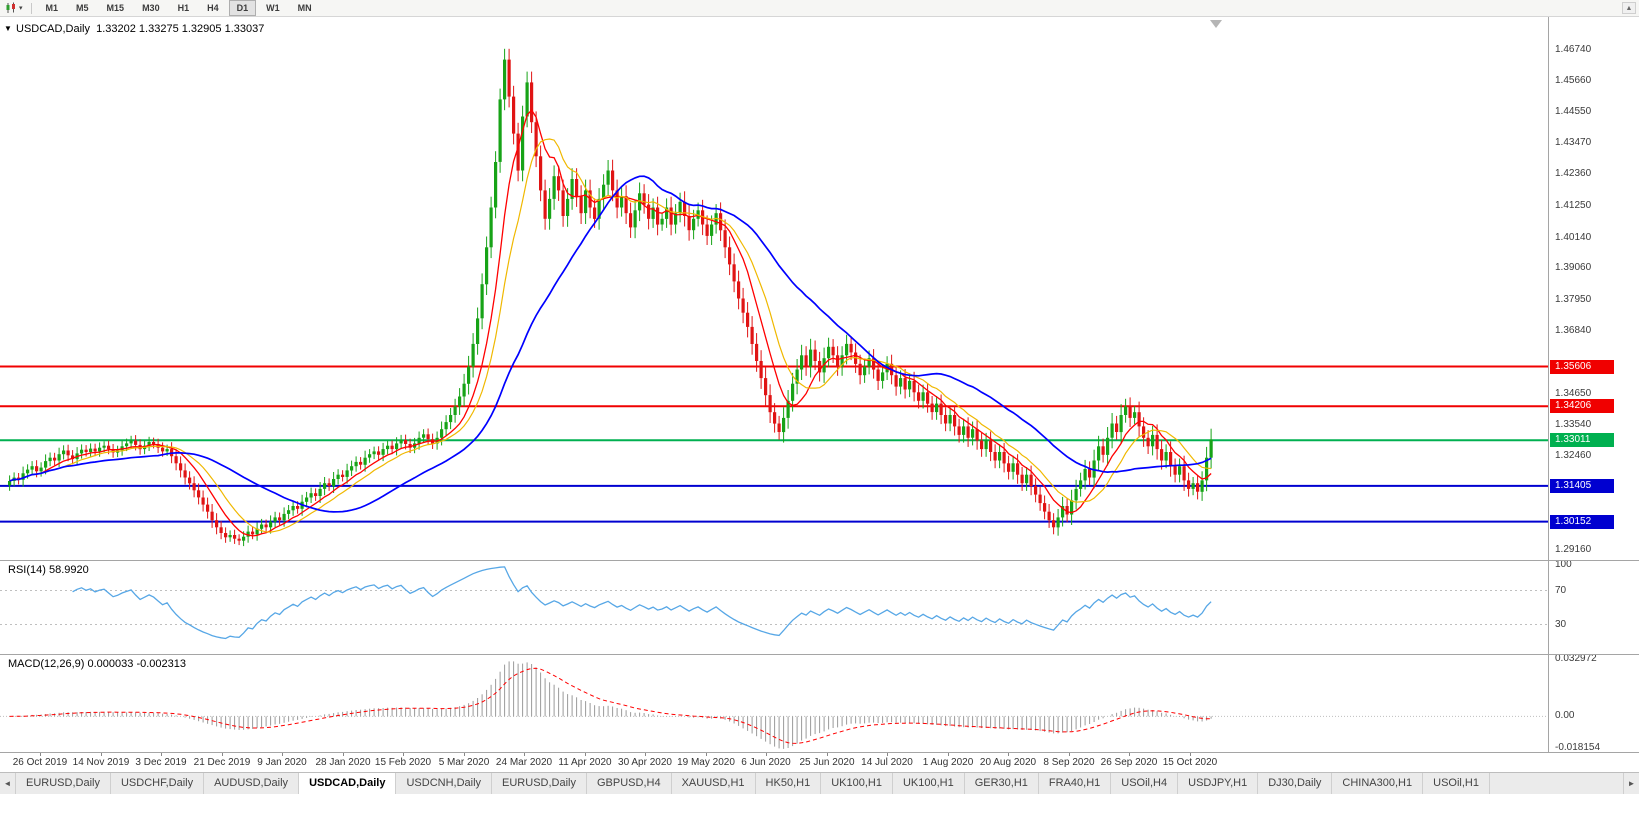 Image resolution: width=1639 pixels, height=835 pixels. What do you see at coordinates (115, 8) in the screenshot?
I see `timeframe-button-m15: M15` at bounding box center [115, 8].